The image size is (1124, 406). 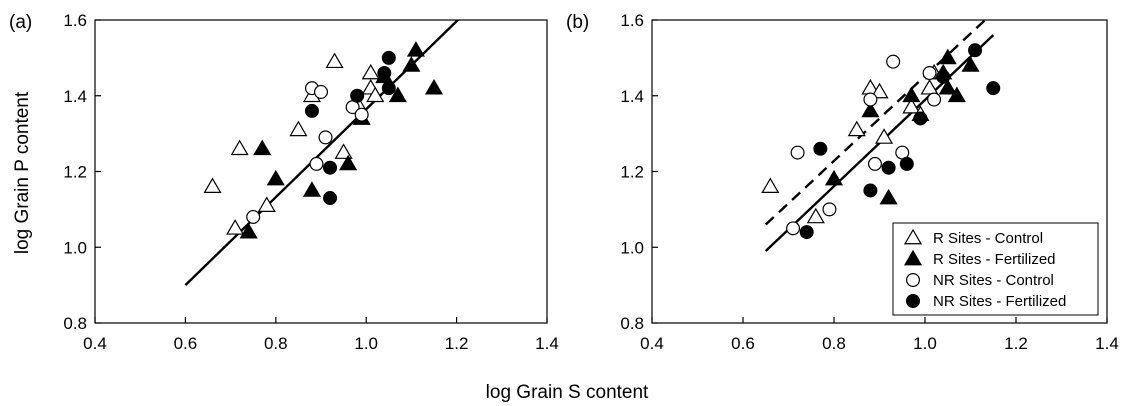 I want to click on legend-open-circle-icon, so click(x=912, y=280).